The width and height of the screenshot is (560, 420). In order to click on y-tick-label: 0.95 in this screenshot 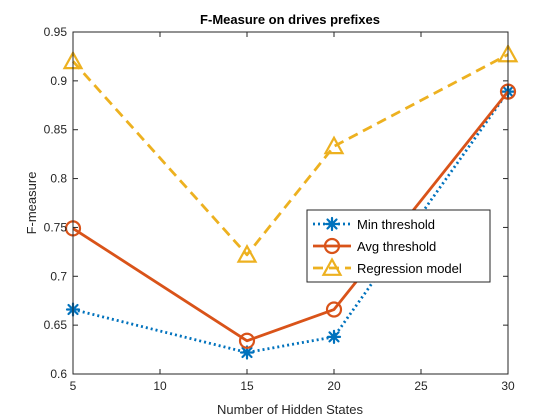, I will do `click(56, 32)`.